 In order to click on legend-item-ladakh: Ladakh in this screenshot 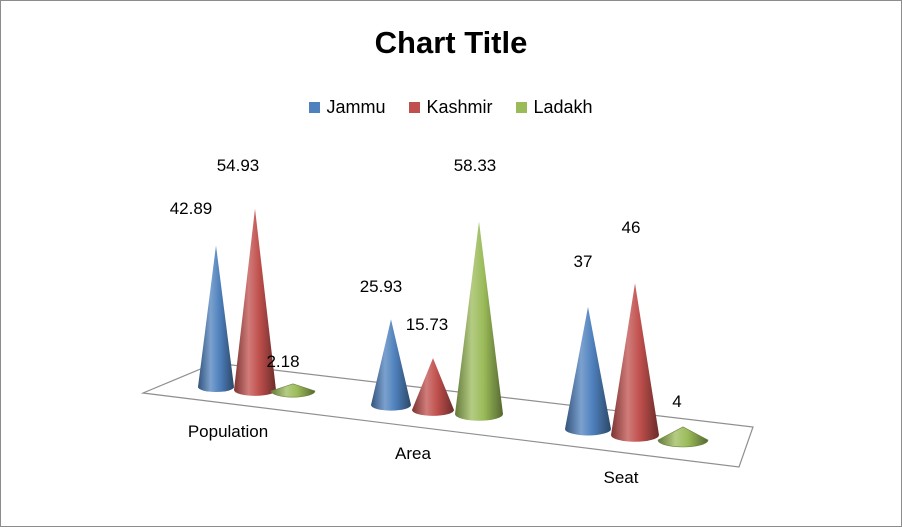, I will do `click(554, 107)`.